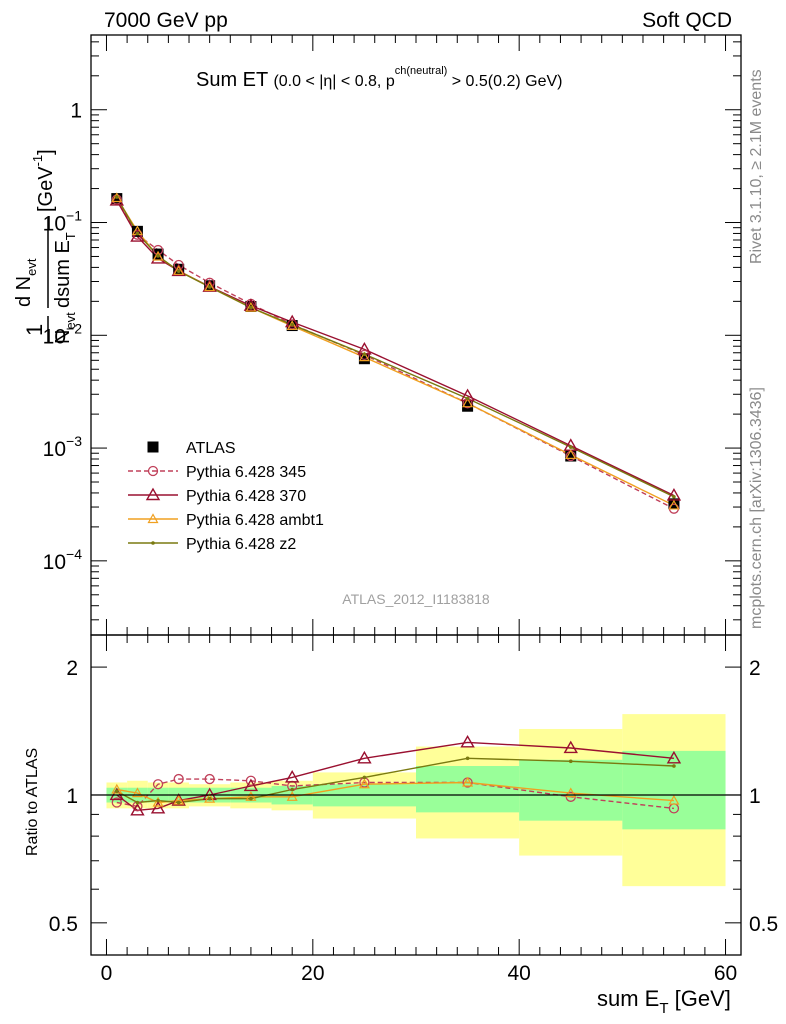  I want to click on svg-text: sum ET [GeV], so click(664, 1001).